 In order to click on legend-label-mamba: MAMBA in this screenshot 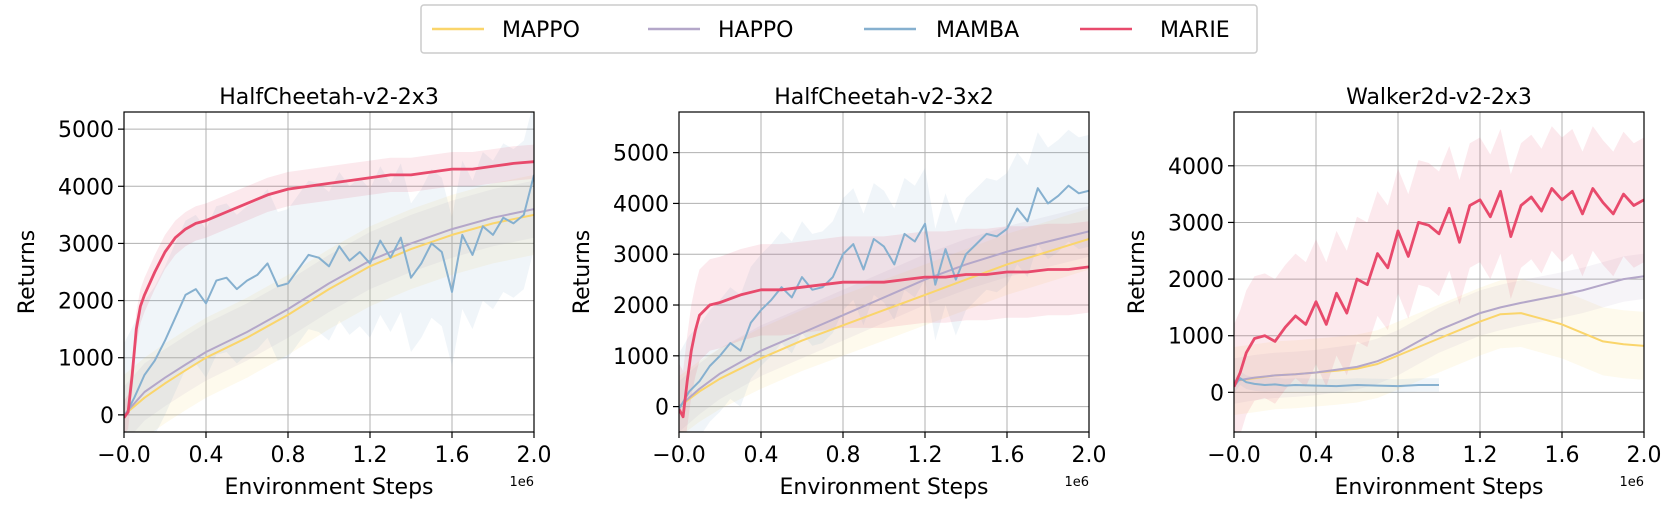, I will do `click(977, 30)`.